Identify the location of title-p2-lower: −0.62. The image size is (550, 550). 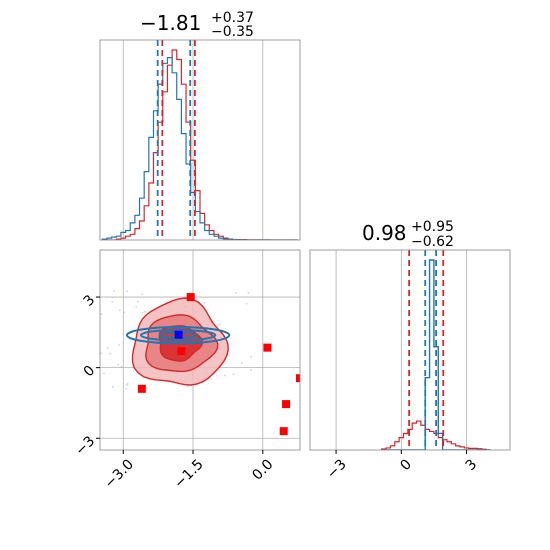
(432, 242).